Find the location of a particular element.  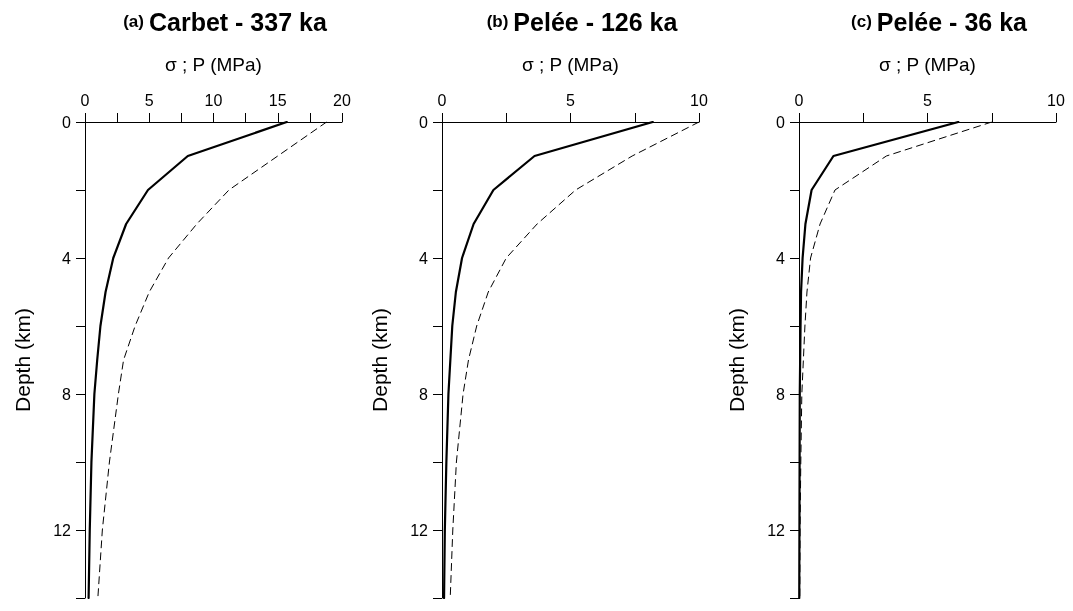

x-tick-label: 20 is located at coordinates (342, 100).